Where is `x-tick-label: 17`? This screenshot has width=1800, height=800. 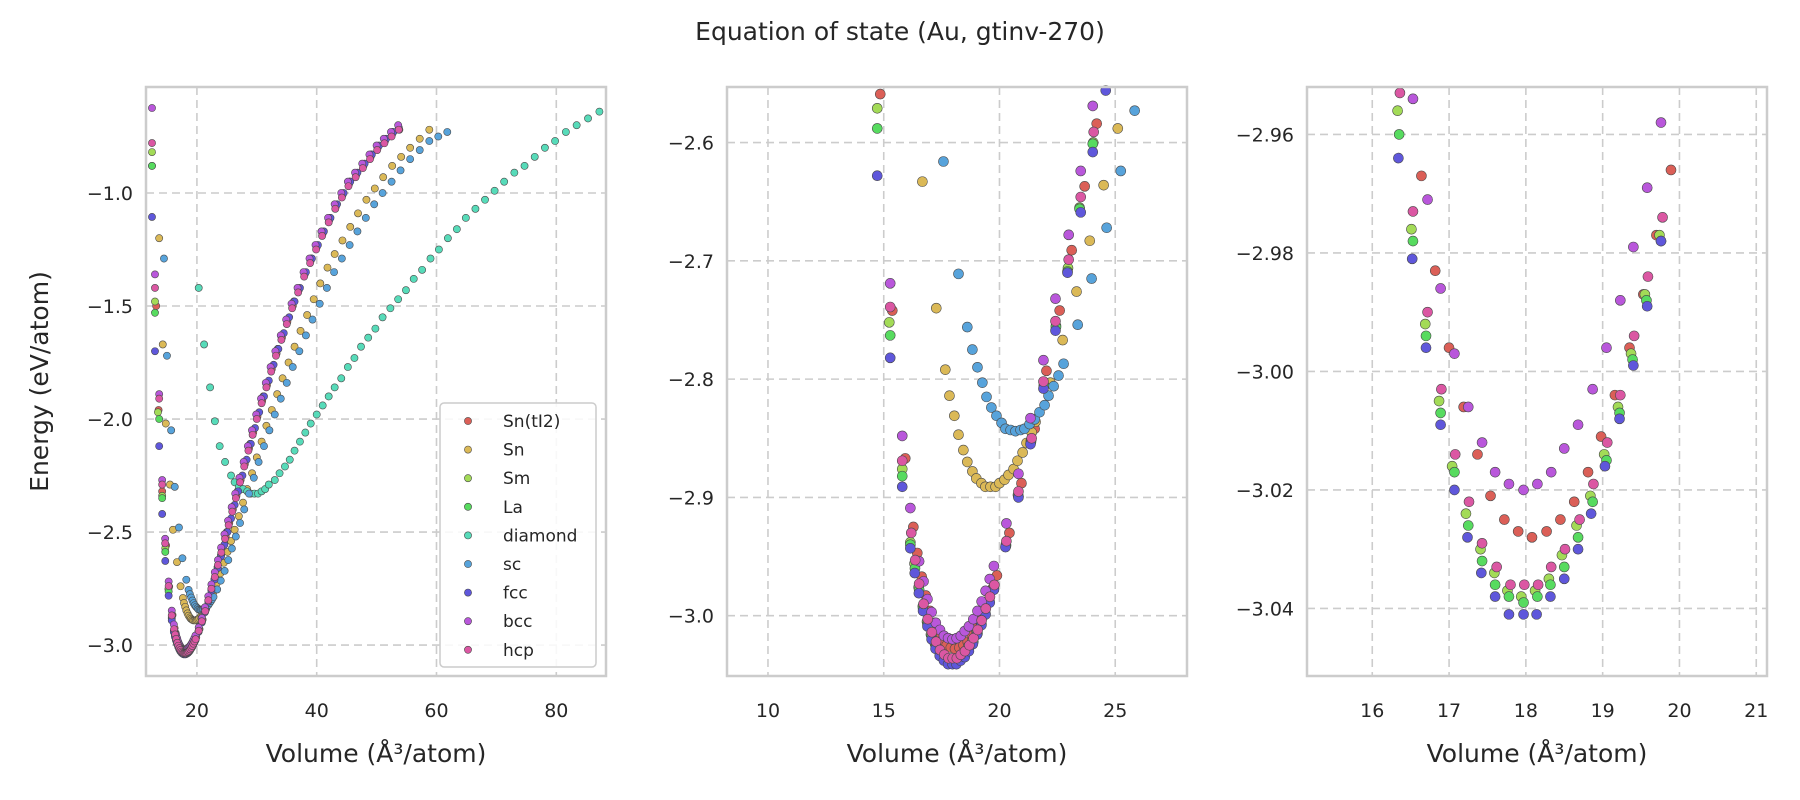
x-tick-label: 17 is located at coordinates (1449, 711).